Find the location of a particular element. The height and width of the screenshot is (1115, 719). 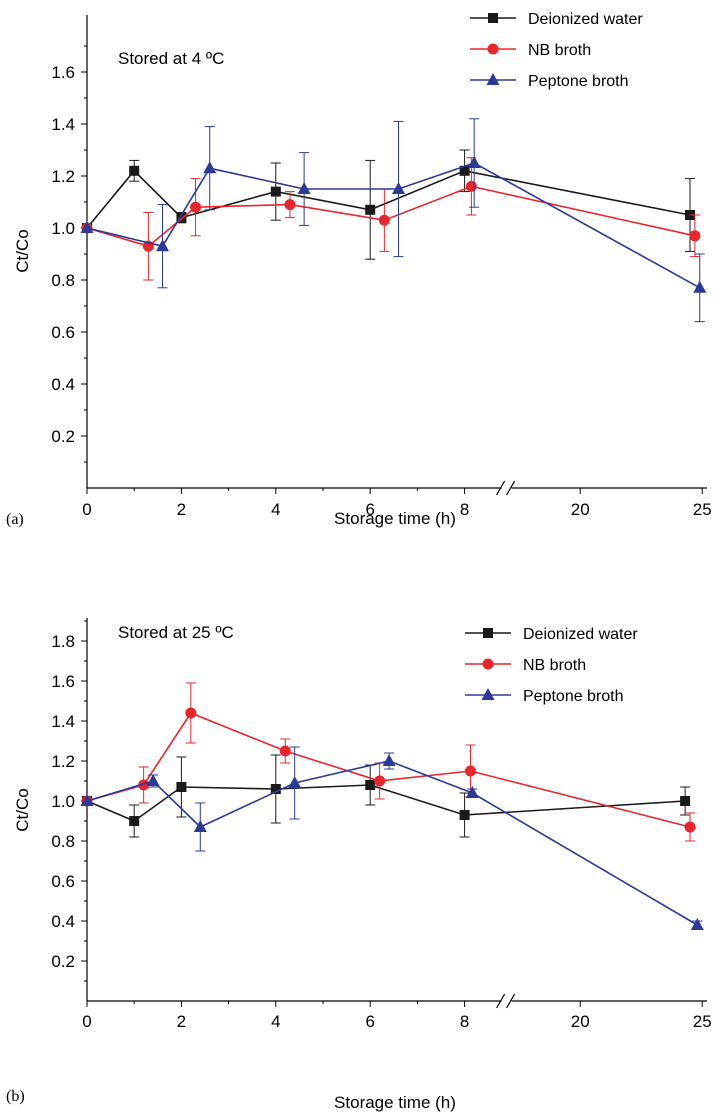

y-tick-label: 1.2 is located at coordinates (63, 761).